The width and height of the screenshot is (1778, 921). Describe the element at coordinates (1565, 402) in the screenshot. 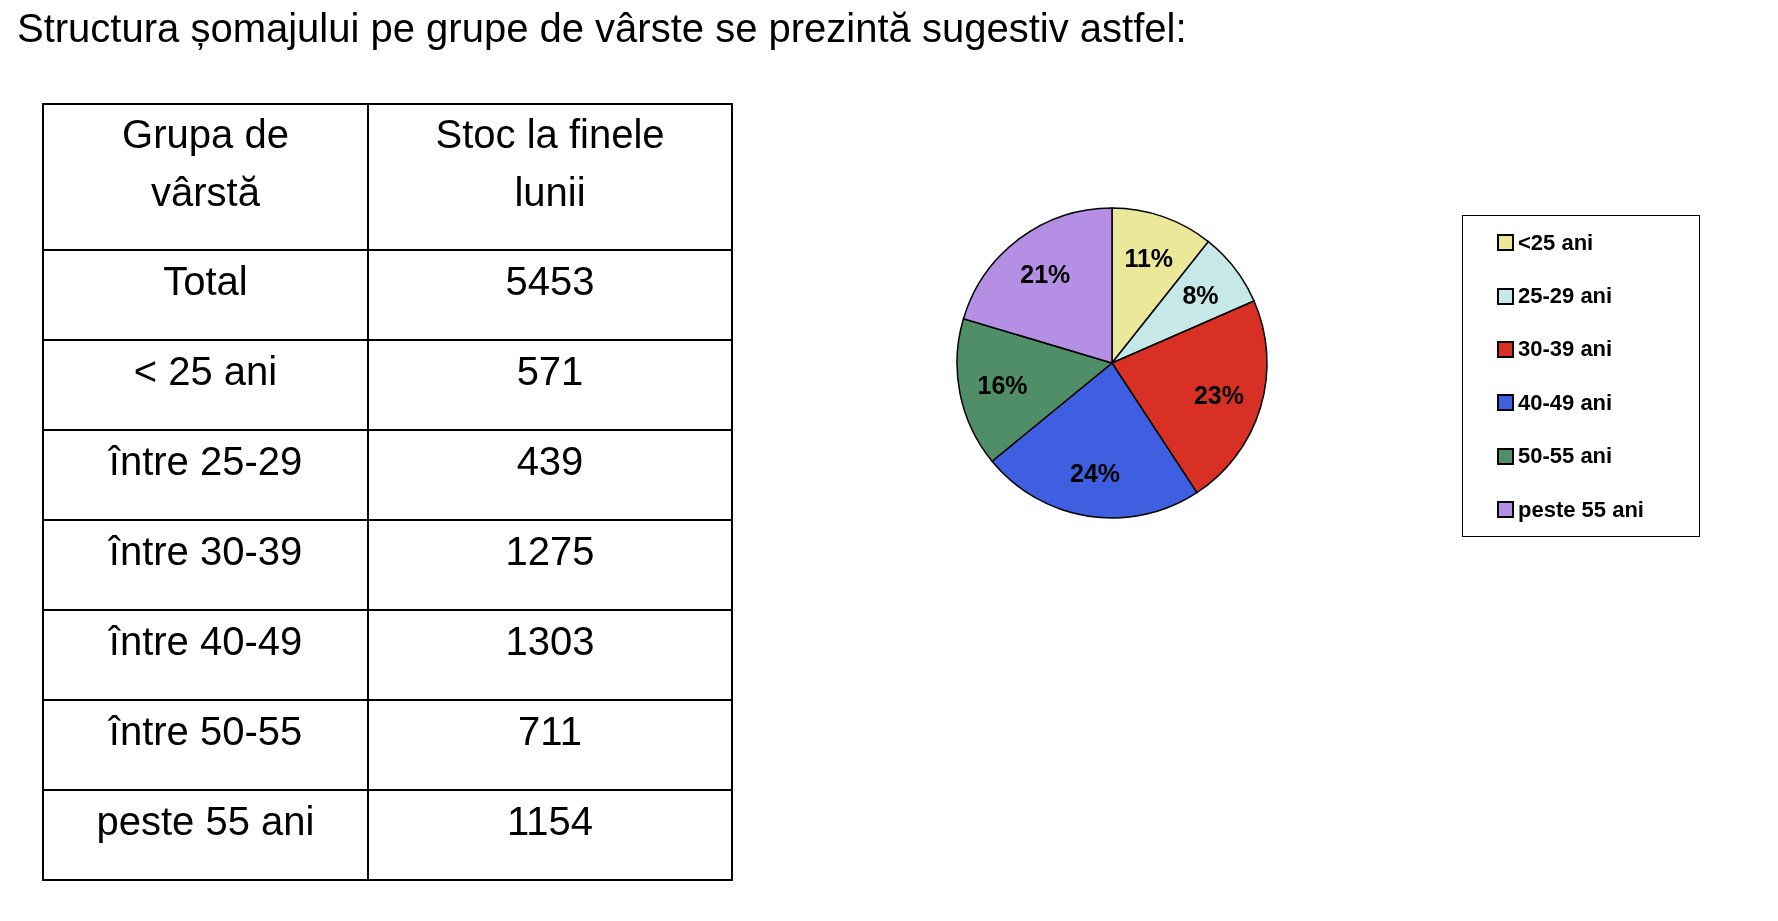

I see `legend-label: 40-49 ani` at that location.